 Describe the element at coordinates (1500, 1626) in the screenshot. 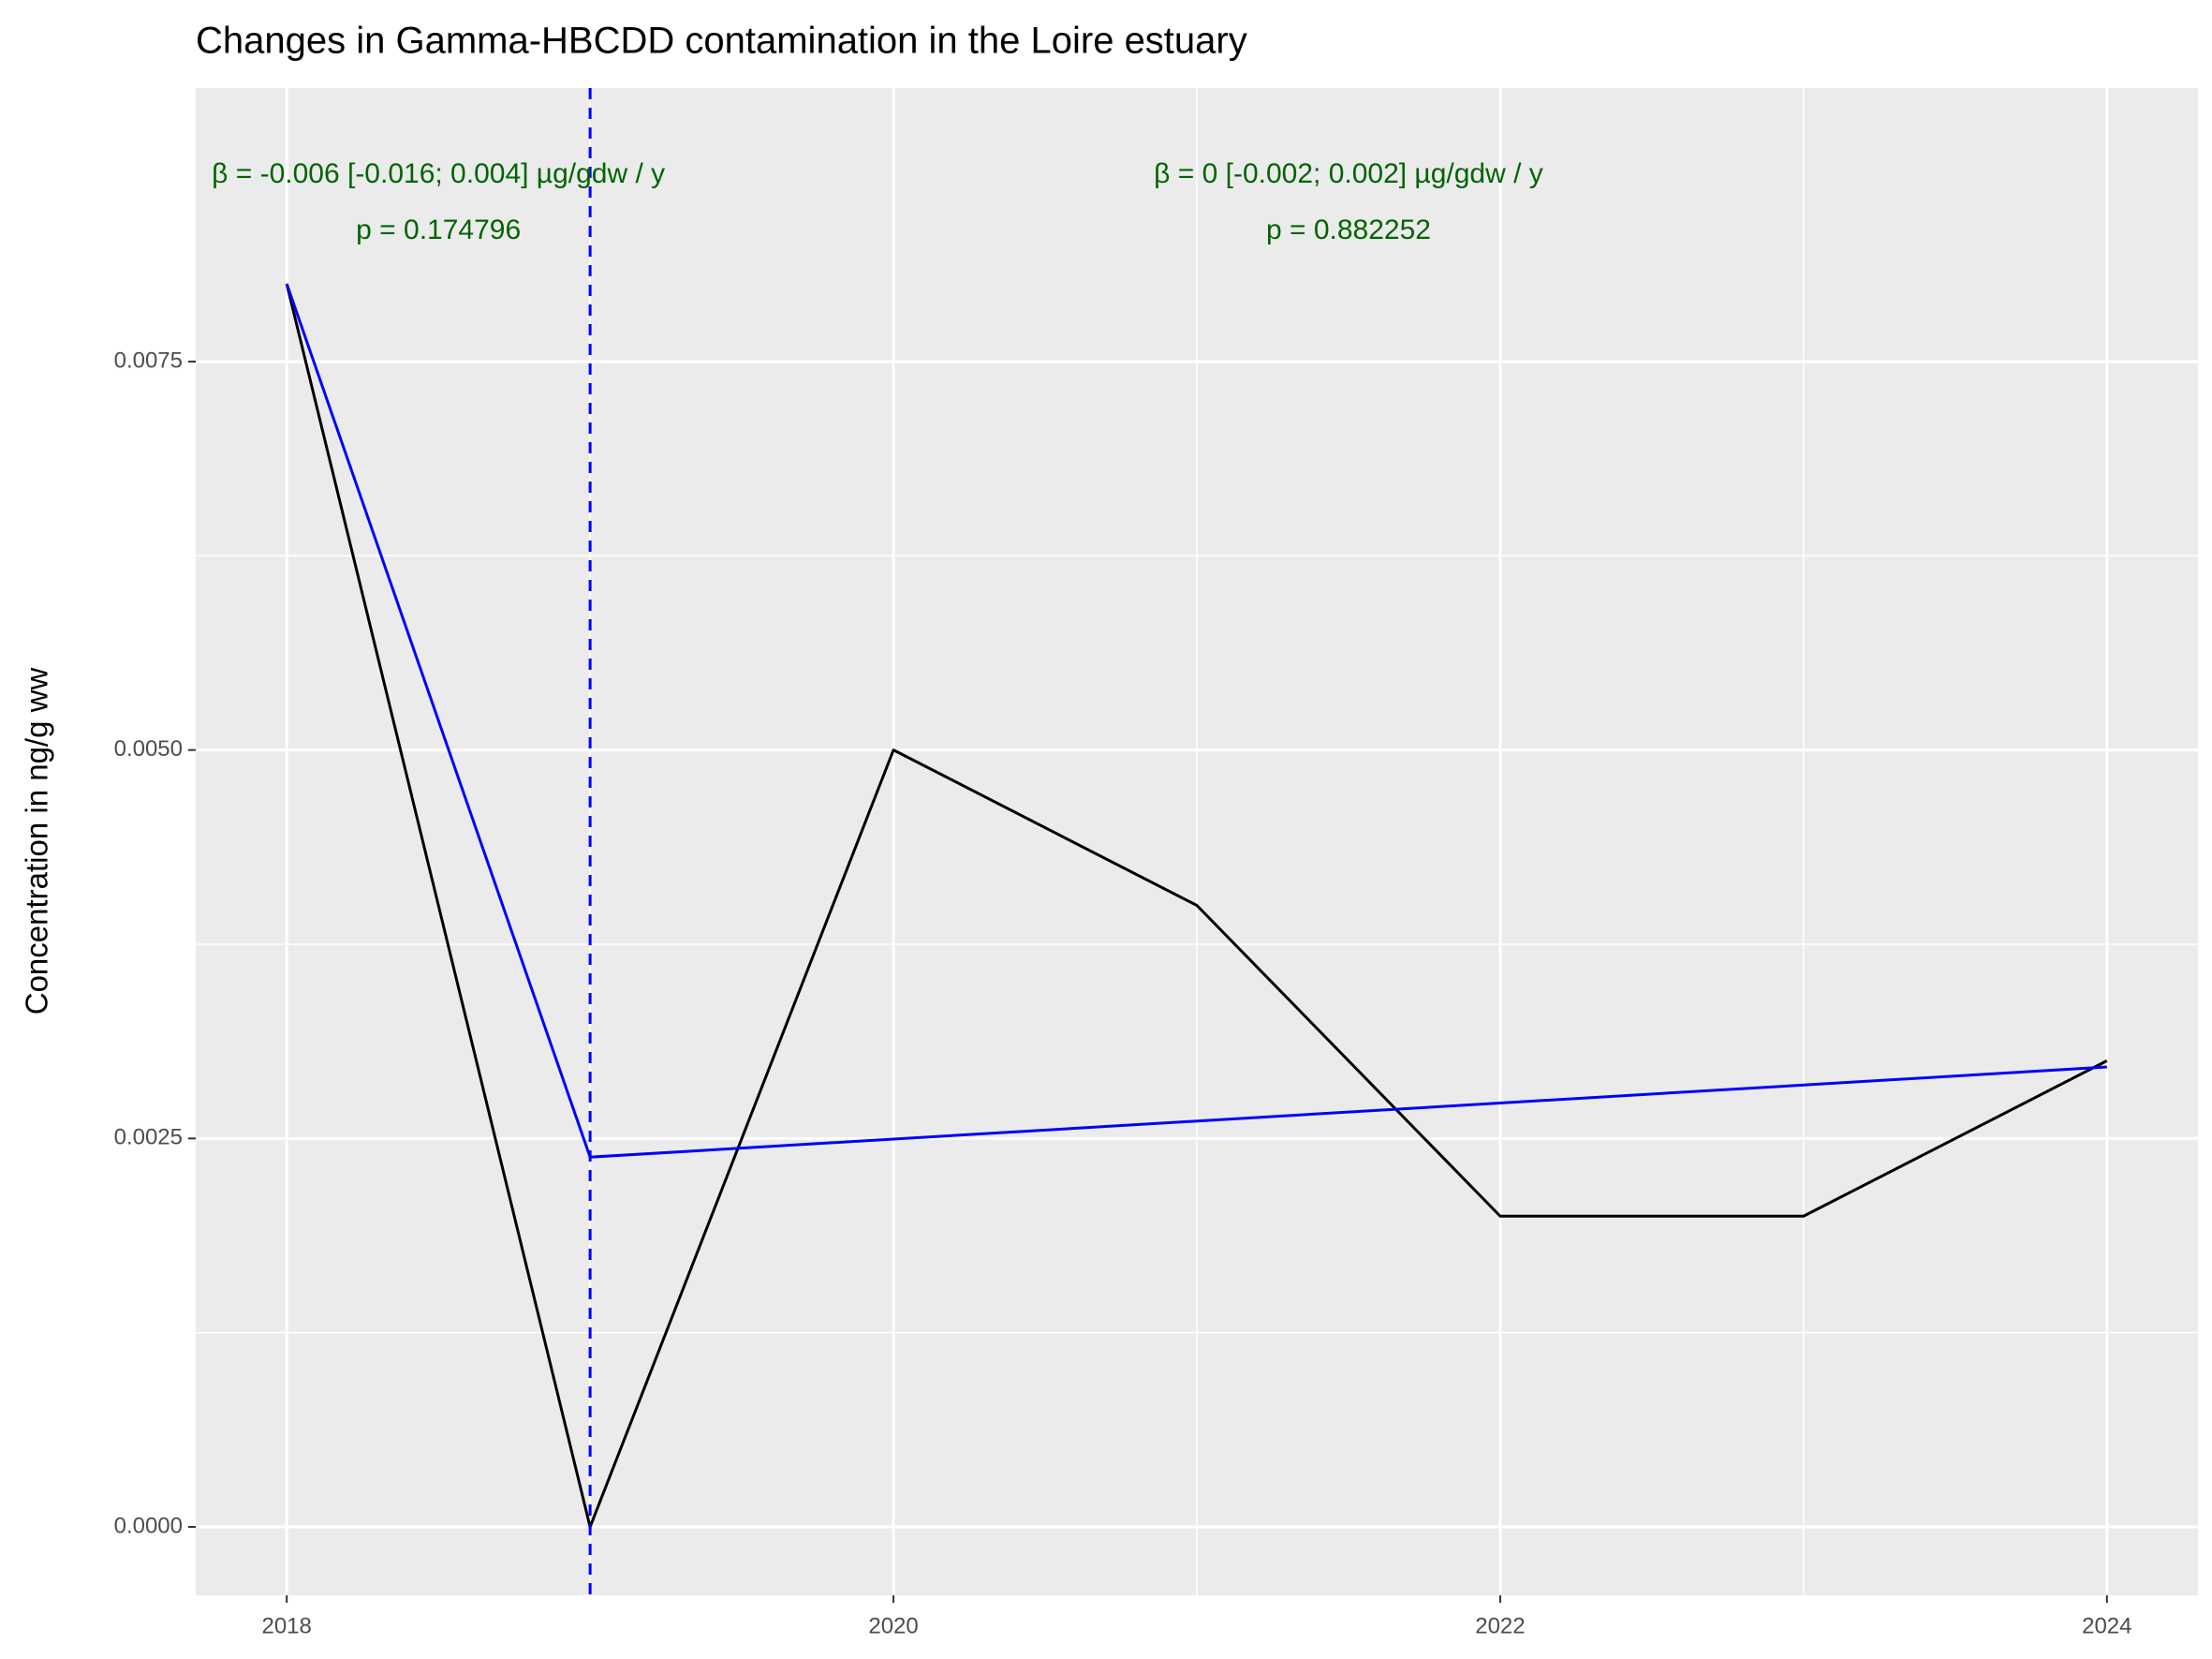

I see `x-tick-label: 2022` at that location.